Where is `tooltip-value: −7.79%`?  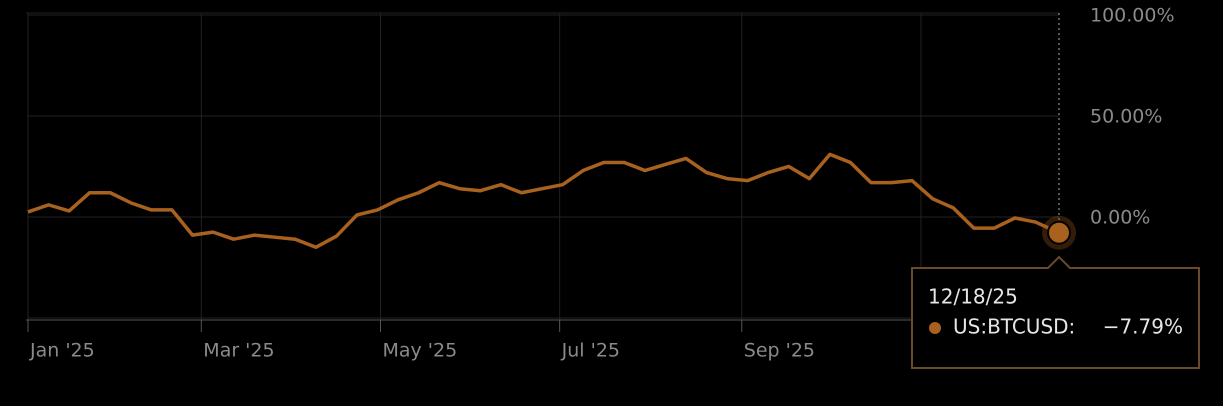 tooltip-value: −7.79% is located at coordinates (1143, 327).